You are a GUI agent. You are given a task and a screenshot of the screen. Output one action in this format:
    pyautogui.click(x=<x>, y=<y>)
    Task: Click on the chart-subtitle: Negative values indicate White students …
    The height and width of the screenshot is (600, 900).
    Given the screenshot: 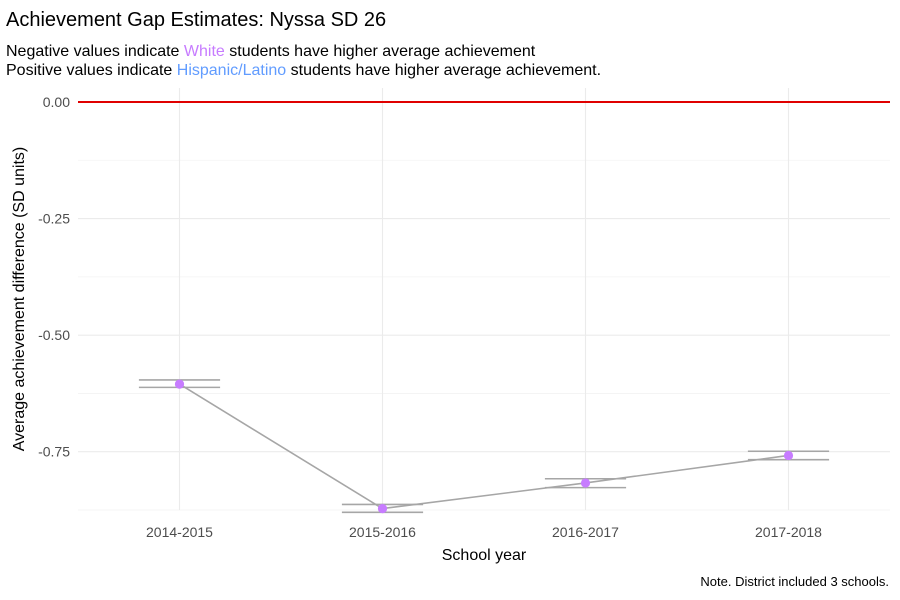 What is the action you would take?
    pyautogui.click(x=303, y=61)
    